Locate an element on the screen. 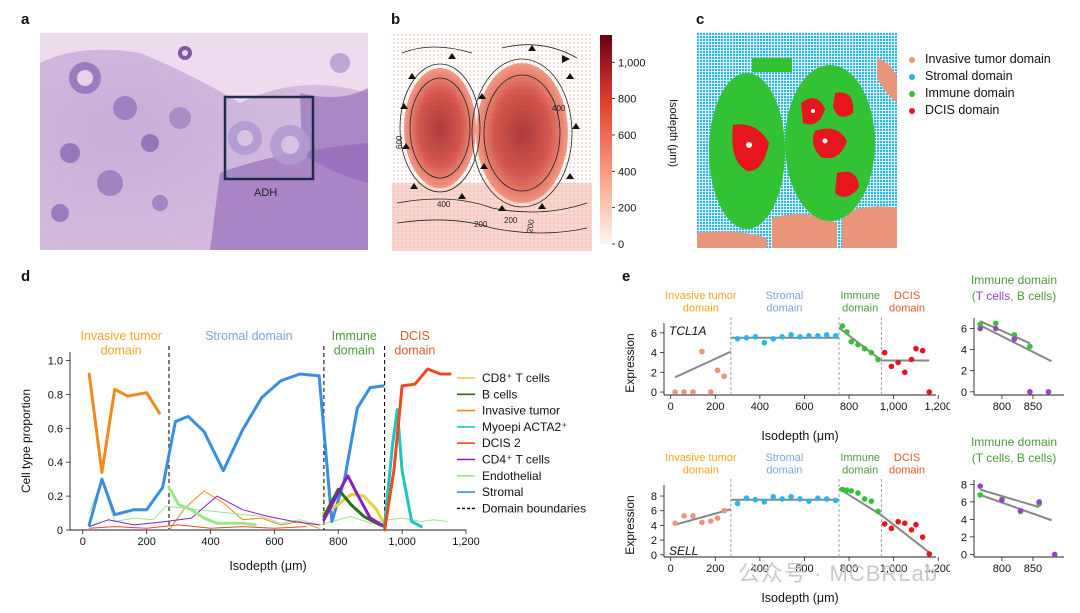 The image size is (1080, 613). subplot-title: Immune domain is located at coordinates (1014, 442).